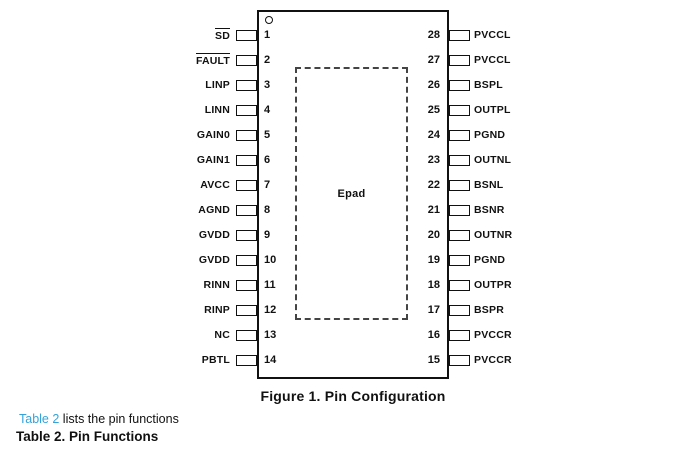  I want to click on pin-label: BSPR, so click(489, 310).